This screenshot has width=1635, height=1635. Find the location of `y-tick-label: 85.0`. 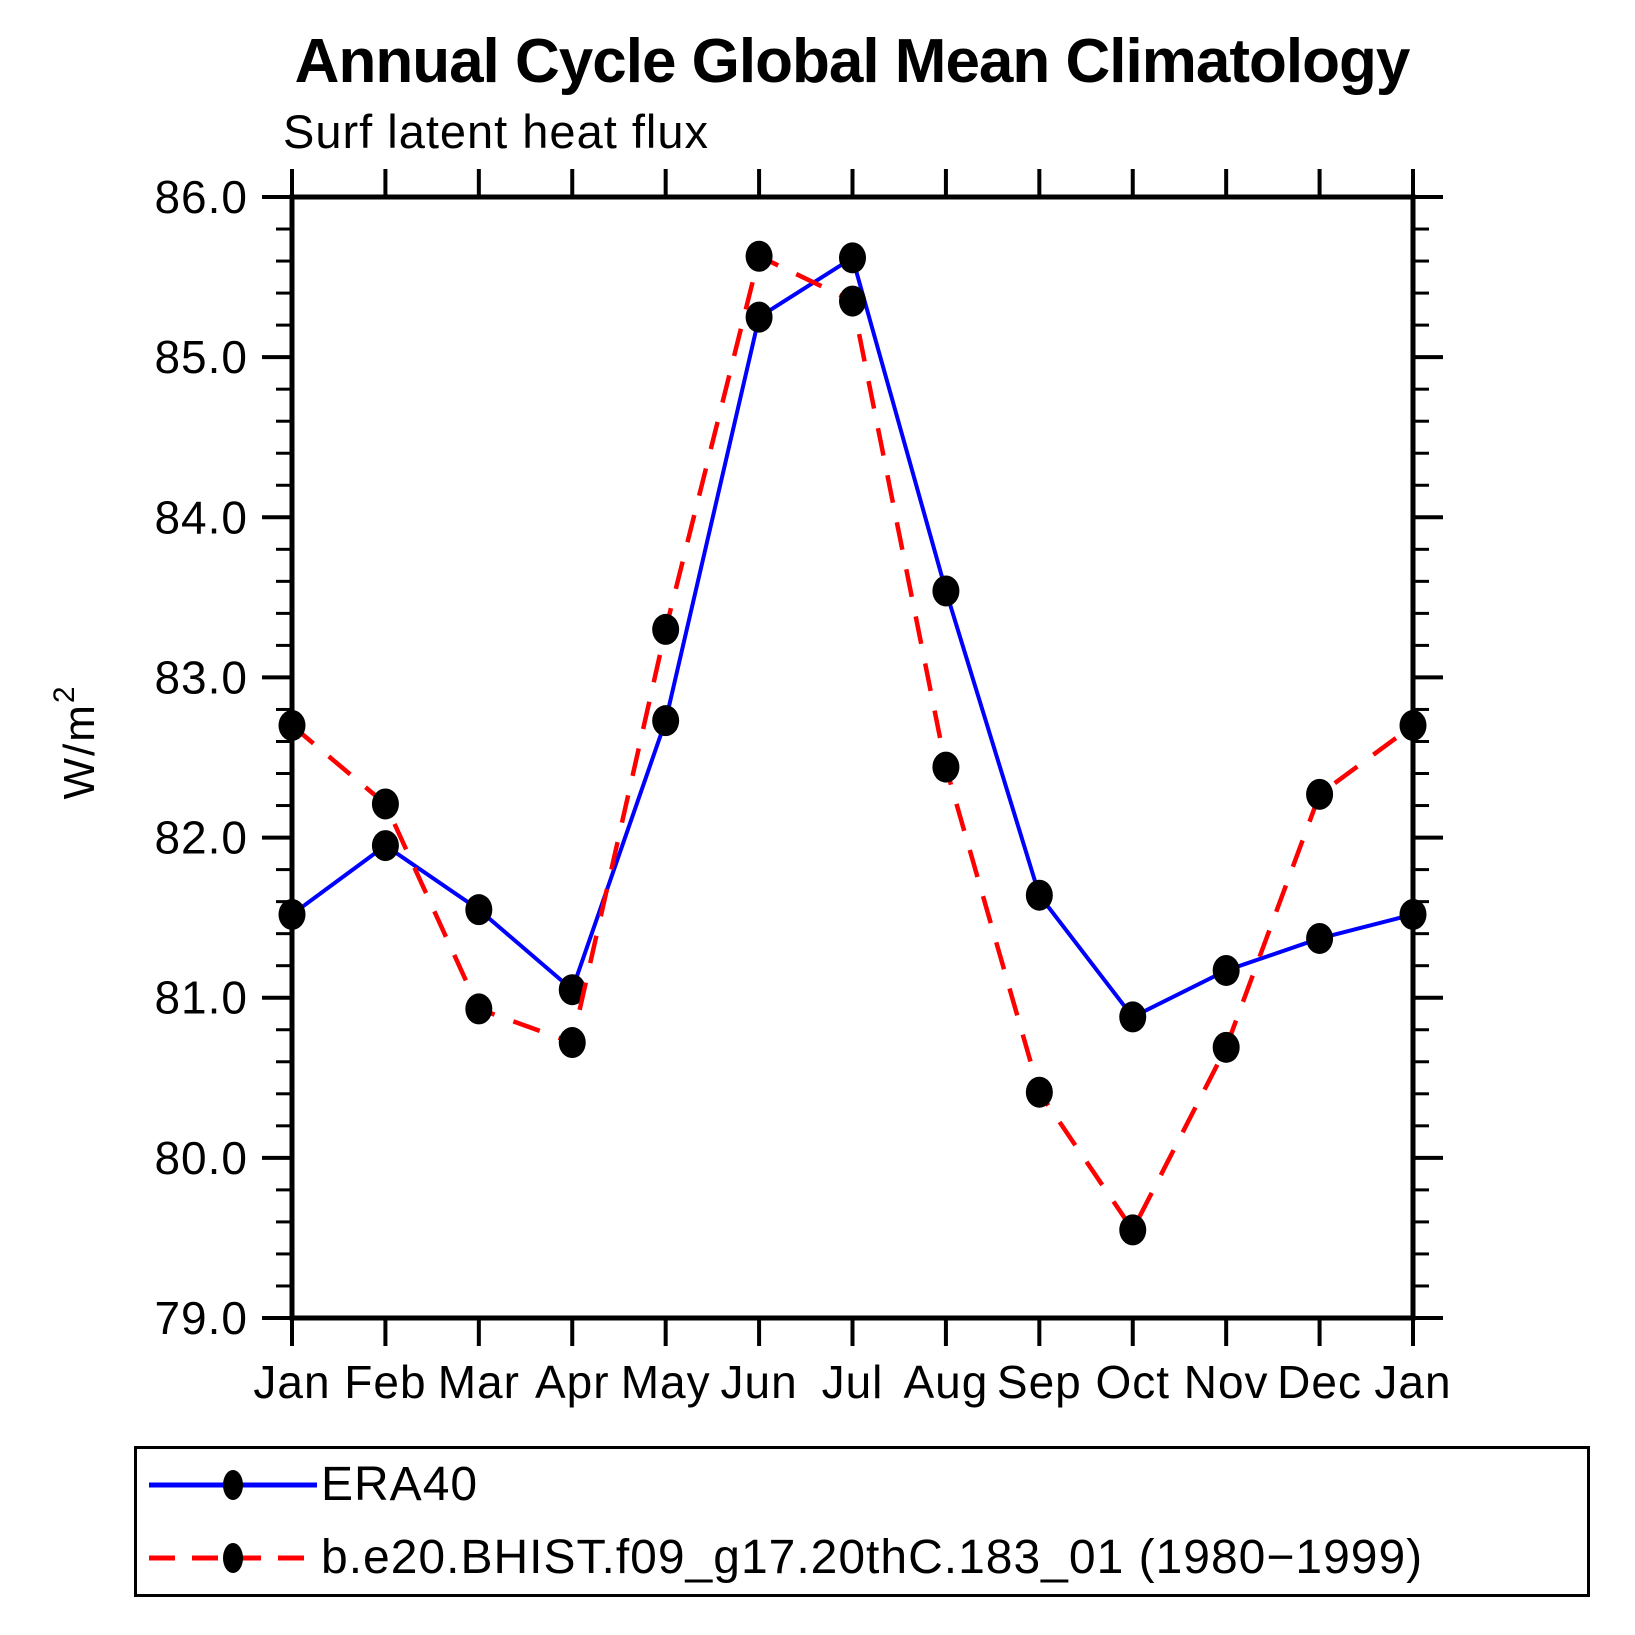

y-tick-label: 85.0 is located at coordinates (201, 357).